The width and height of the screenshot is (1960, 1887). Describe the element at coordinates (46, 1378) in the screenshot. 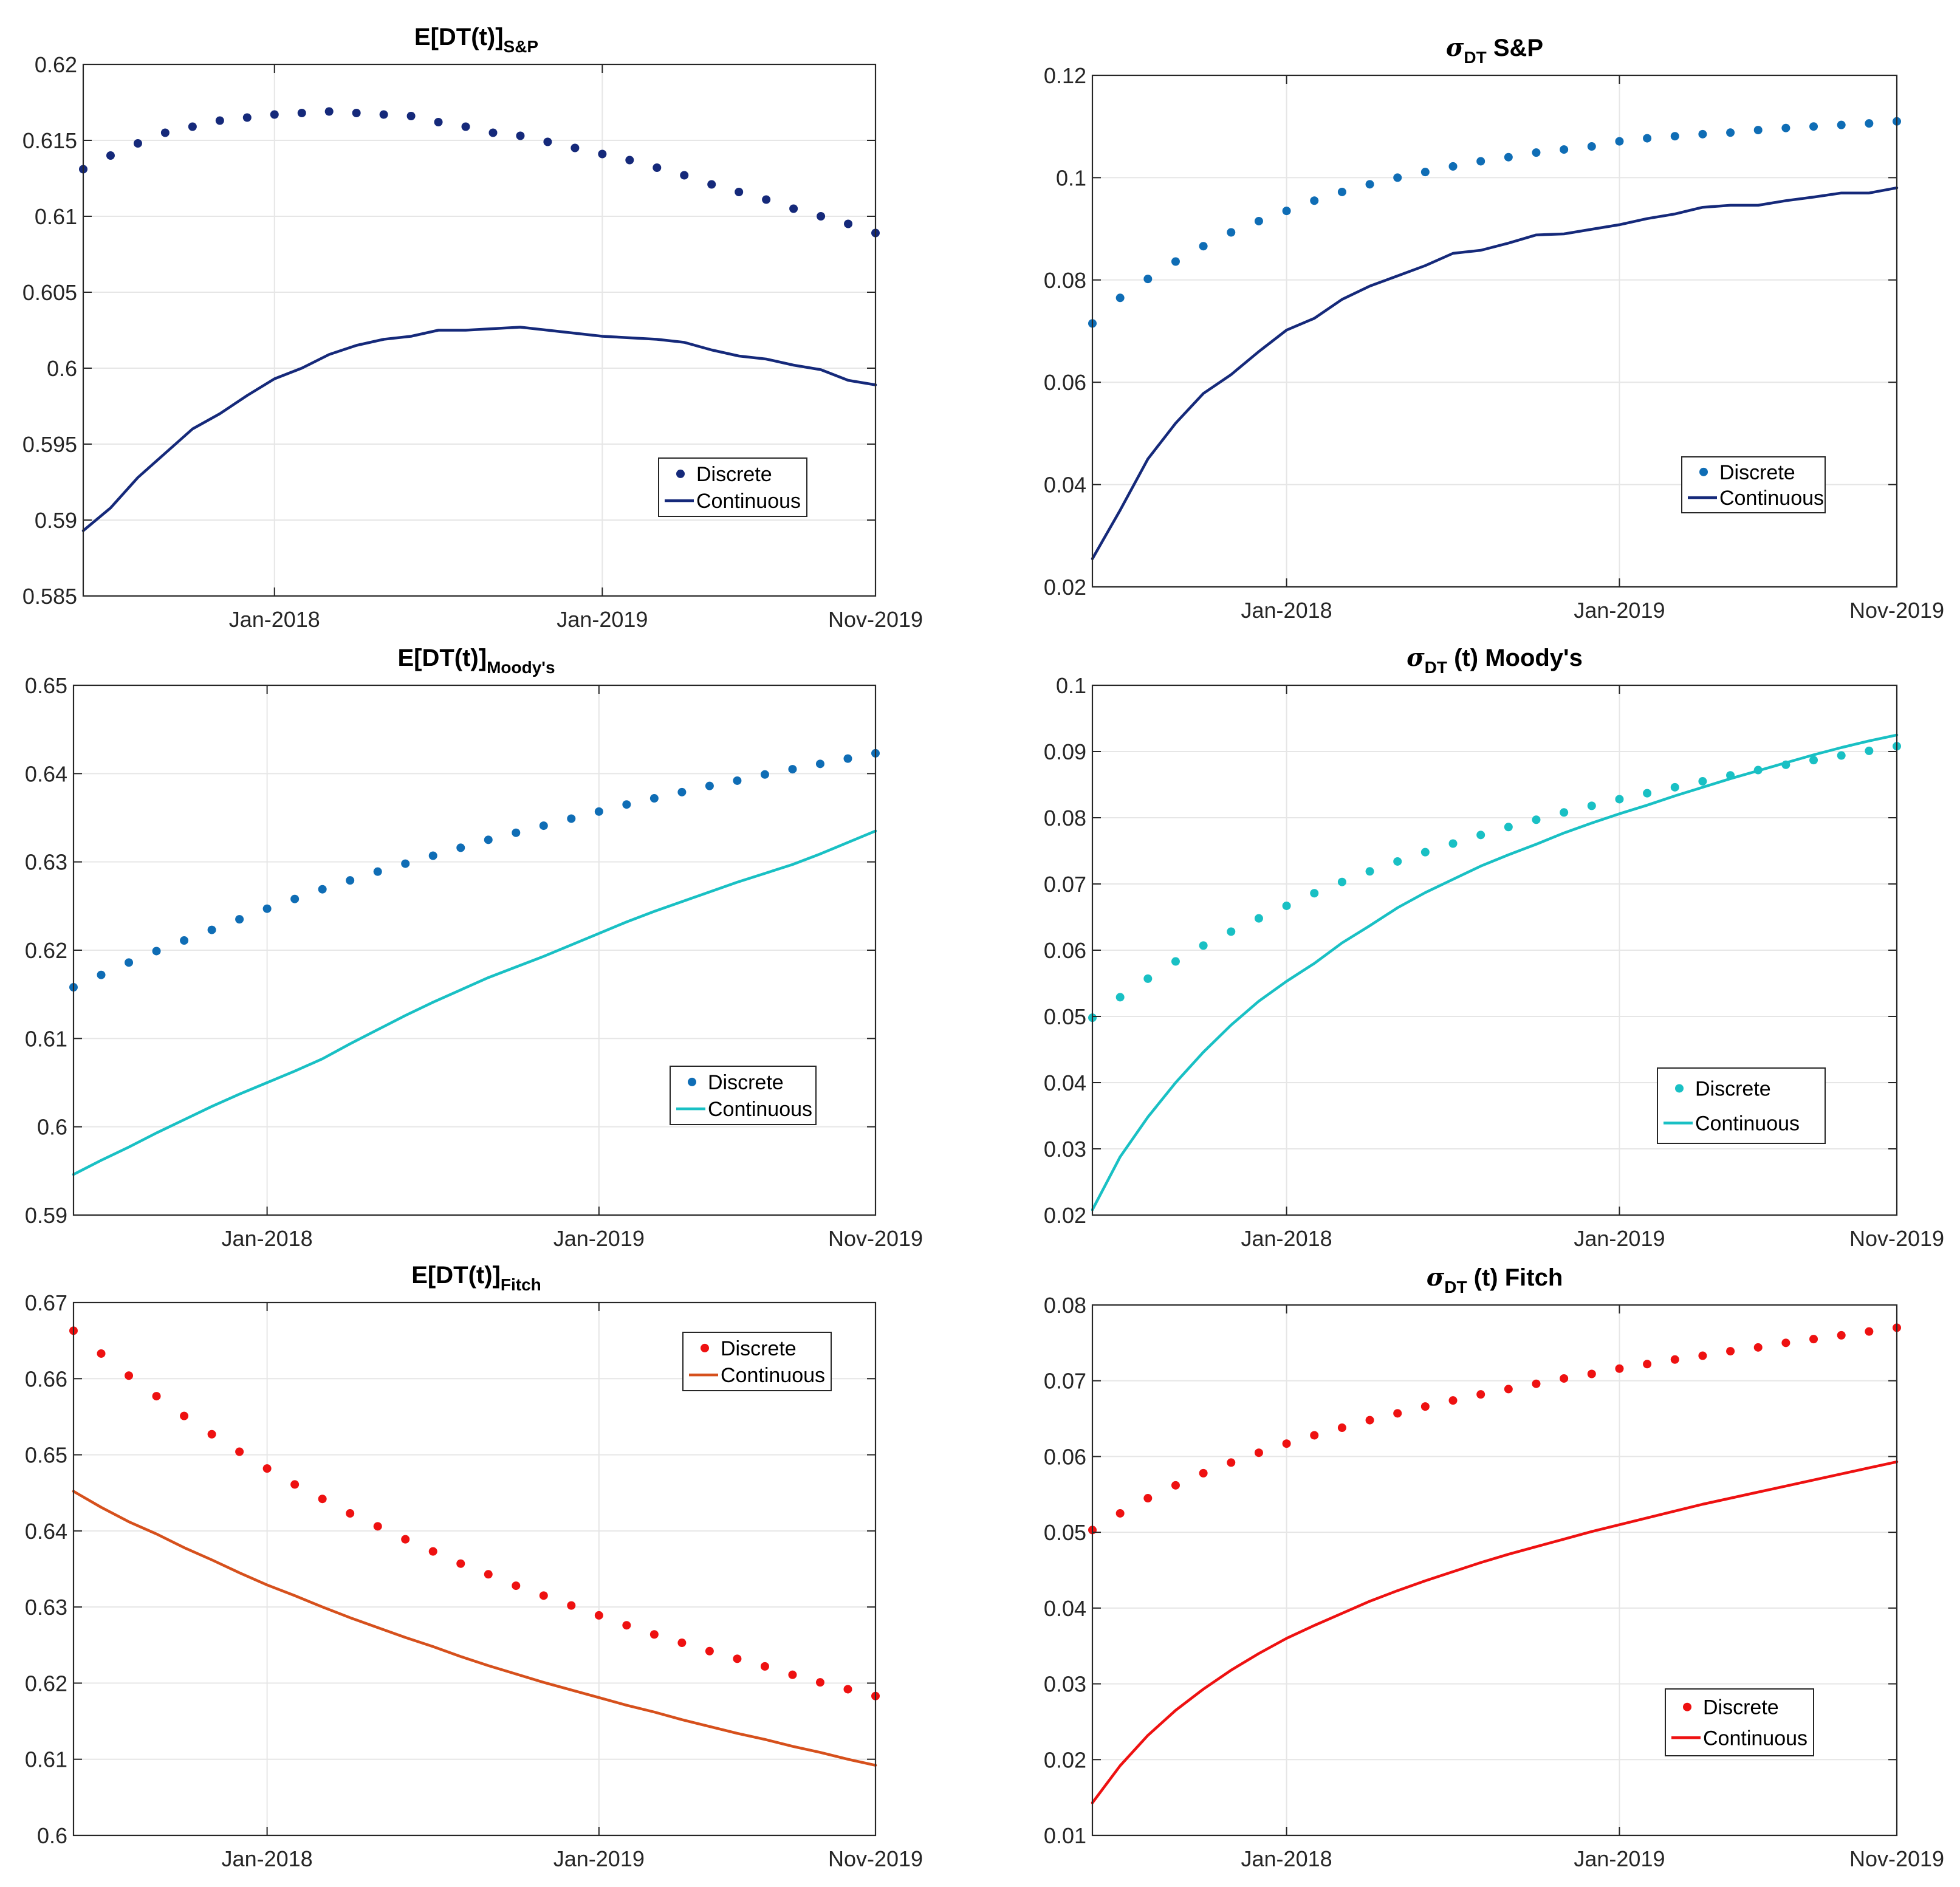

I see `y-tick-label: 0.66` at that location.